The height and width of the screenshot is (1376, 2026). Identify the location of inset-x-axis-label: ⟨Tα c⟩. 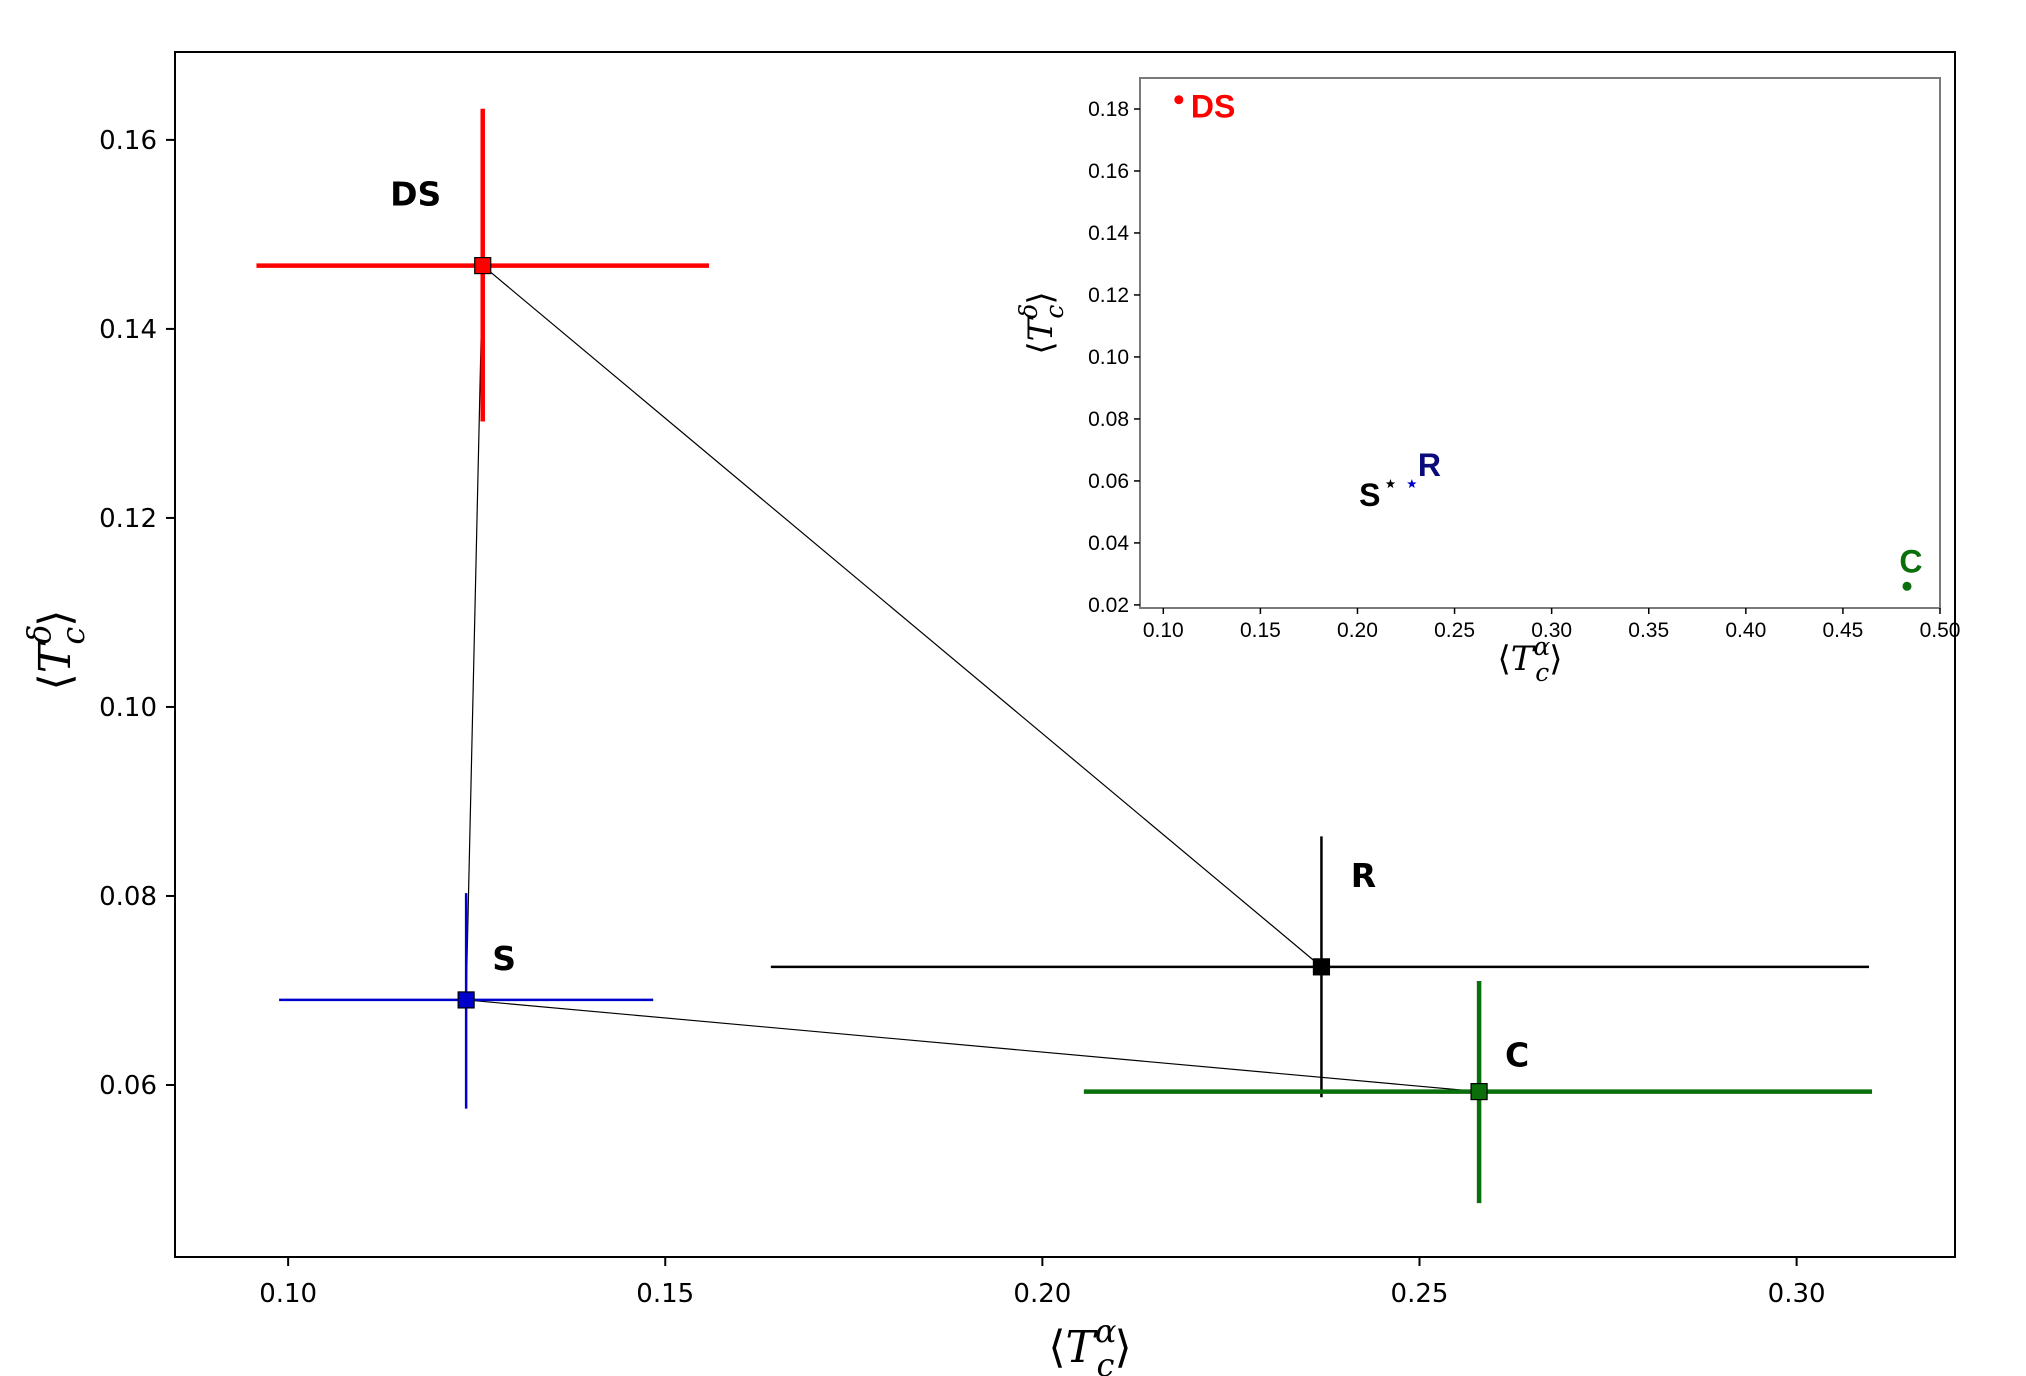
(1529, 659).